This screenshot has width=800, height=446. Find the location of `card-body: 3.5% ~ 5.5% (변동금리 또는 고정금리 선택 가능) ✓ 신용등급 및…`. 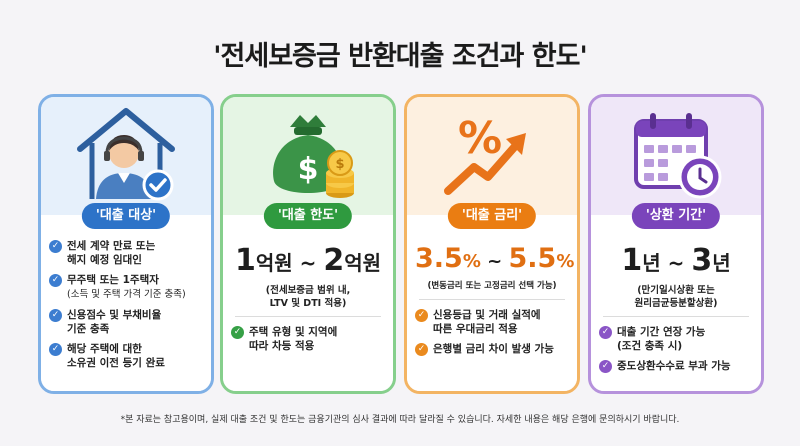

card-body: 3.5% ~ 5.5% (변동금리 또는 고정금리 선택 가능) ✓ 신용등급 및… is located at coordinates (492, 303).